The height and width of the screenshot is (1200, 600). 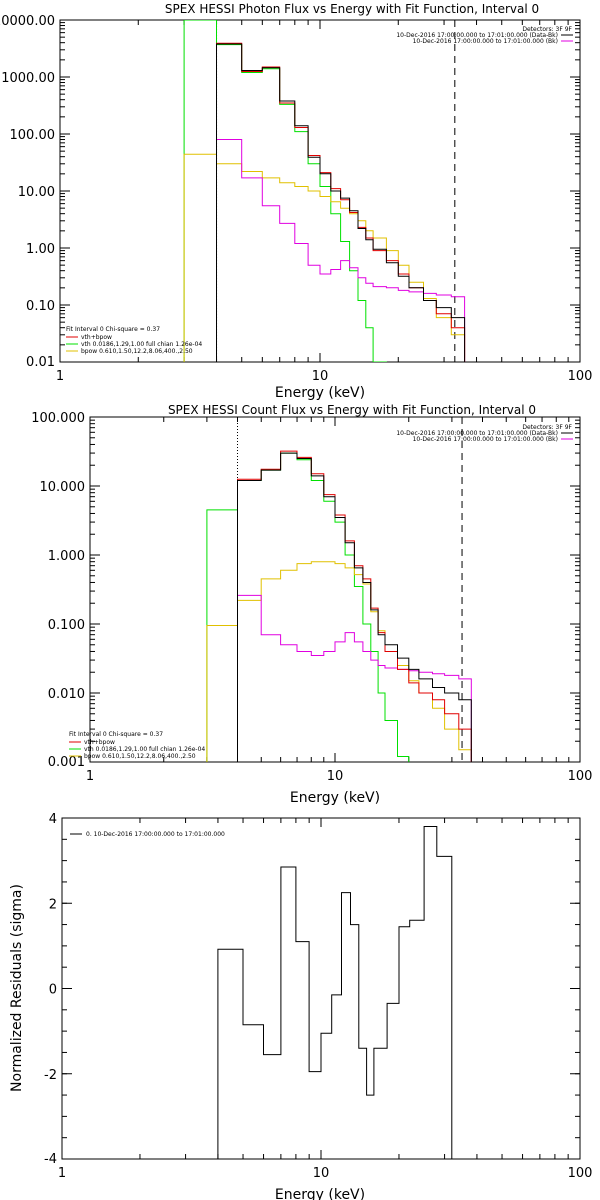 I want to click on y-tick-label: 1000.00, so click(x=28, y=78).